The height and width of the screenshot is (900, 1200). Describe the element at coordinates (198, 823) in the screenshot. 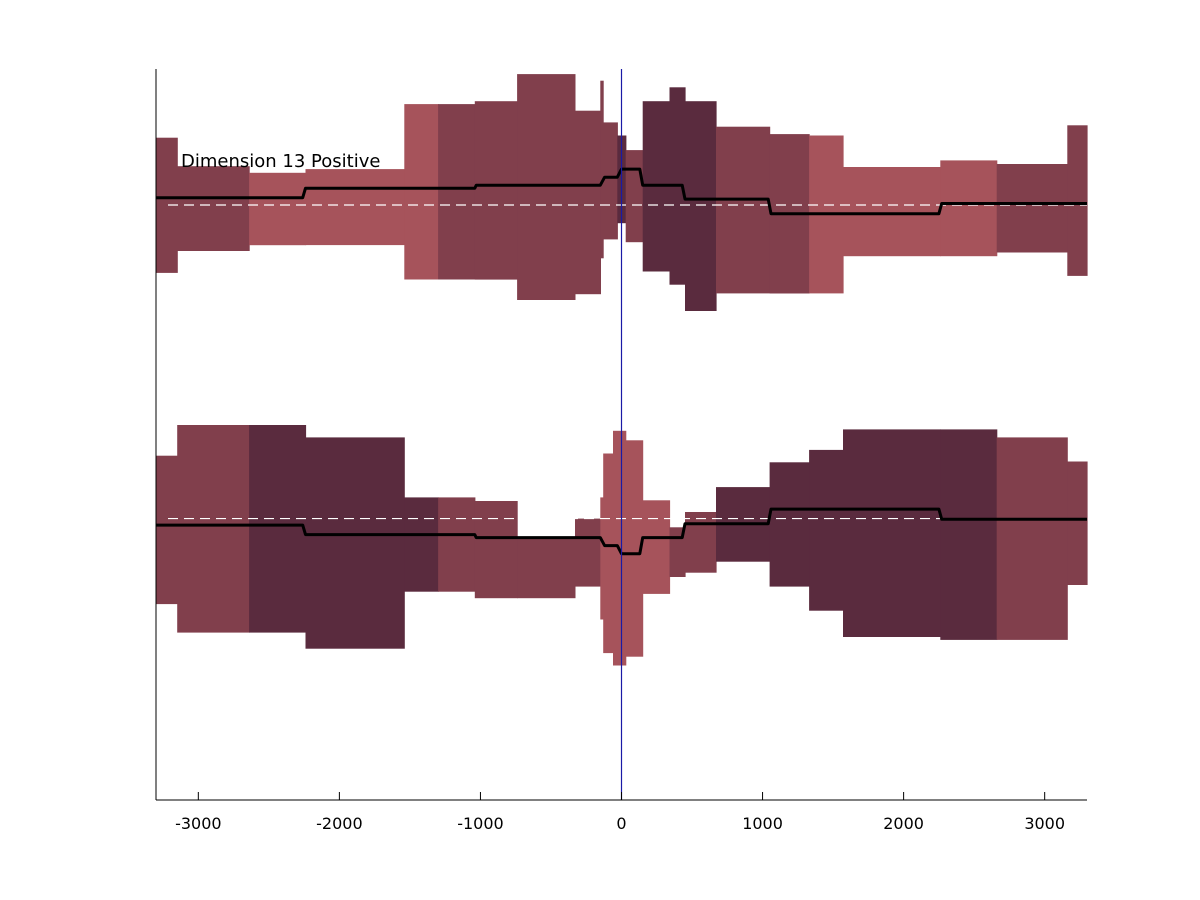

I see `x-tick-label-0: -3000` at that location.